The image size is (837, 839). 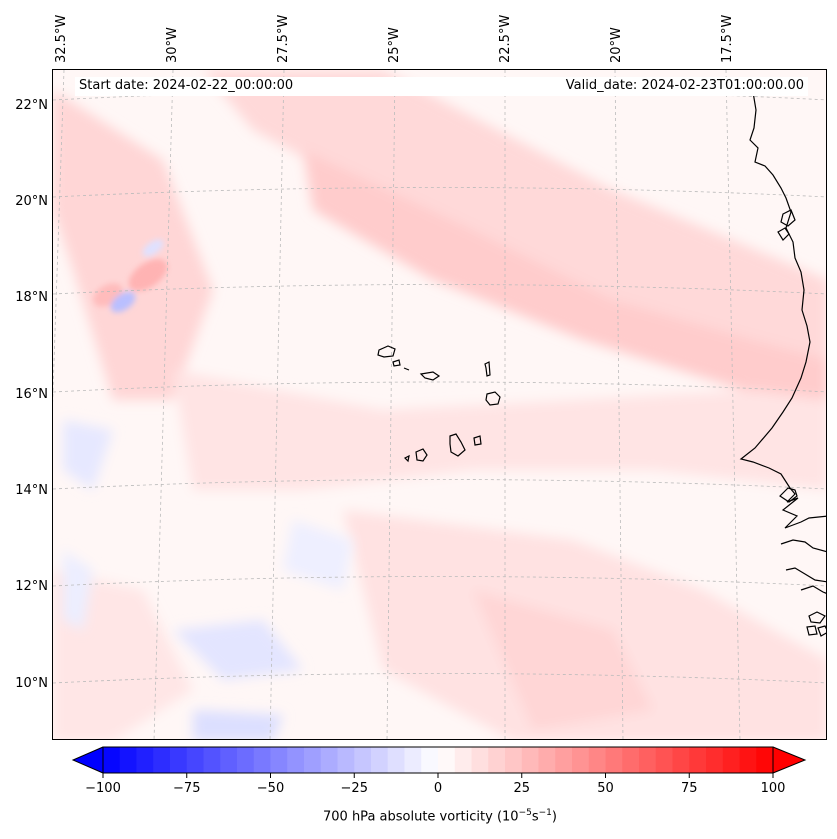 What do you see at coordinates (813, 589) in the screenshot?
I see `coast-guinea-bissau` at bounding box center [813, 589].